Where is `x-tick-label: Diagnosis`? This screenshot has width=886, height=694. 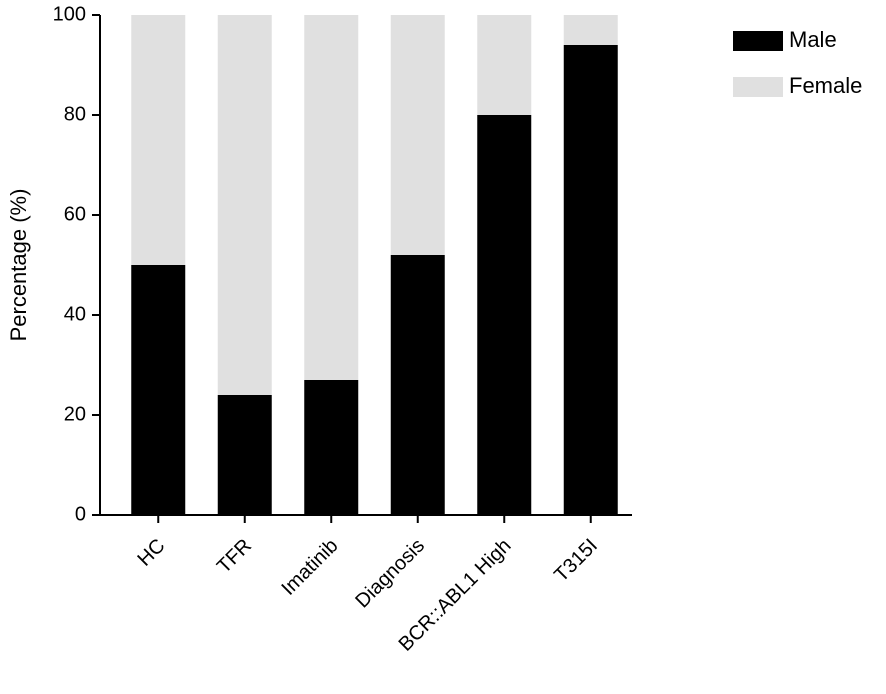
x-tick-label: Diagnosis is located at coordinates (390, 574).